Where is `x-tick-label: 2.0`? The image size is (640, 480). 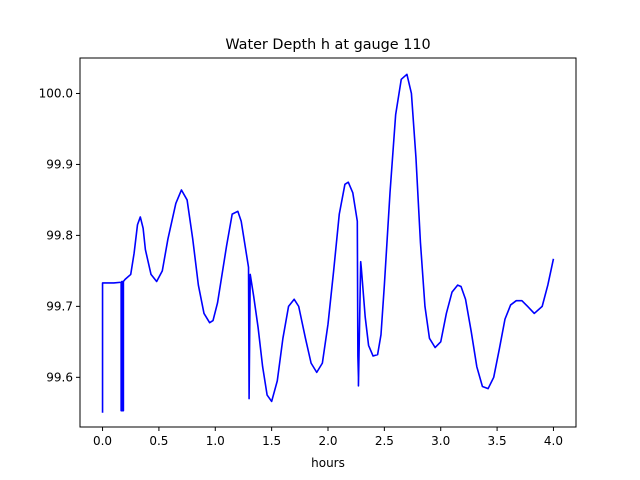 x-tick-label: 2.0 is located at coordinates (327, 441).